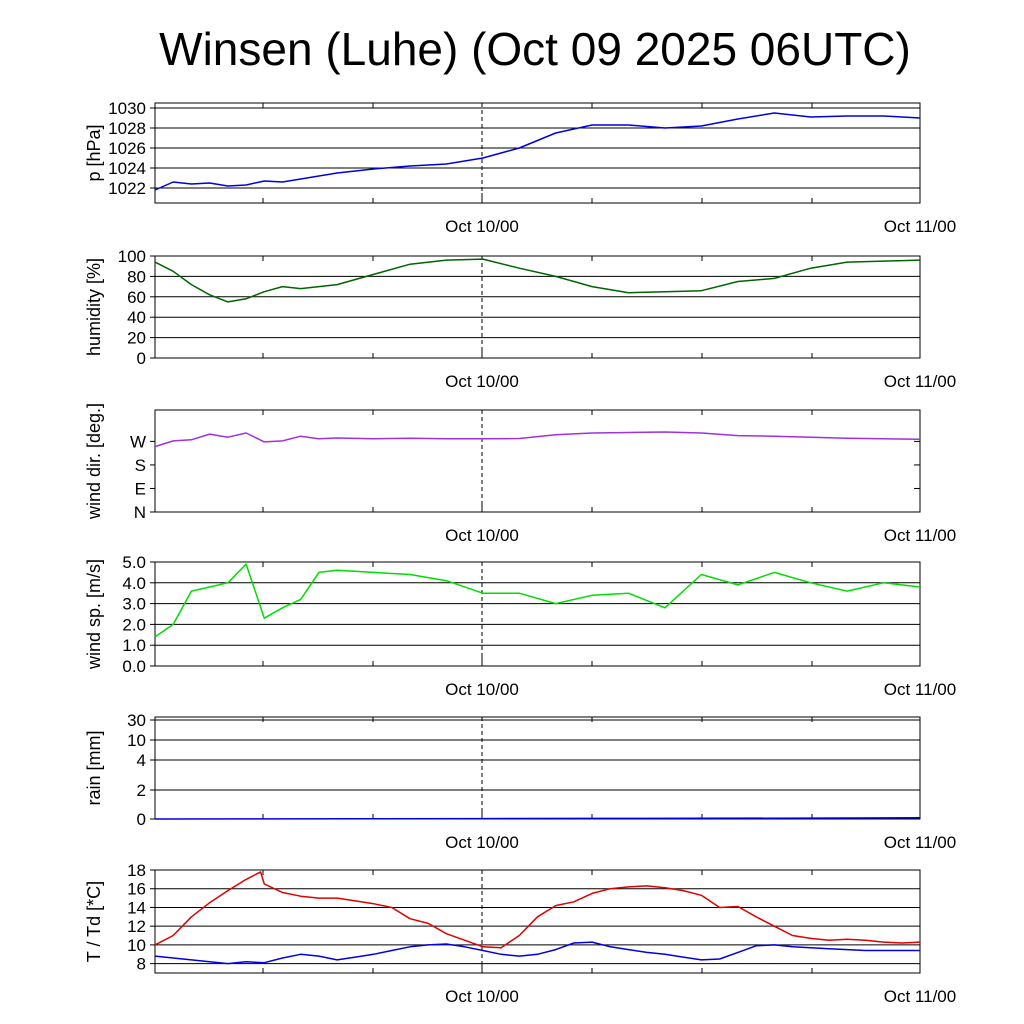  Describe the element at coordinates (94, 461) in the screenshot. I see `y-axis-label: wind dir. [deg.]` at that location.